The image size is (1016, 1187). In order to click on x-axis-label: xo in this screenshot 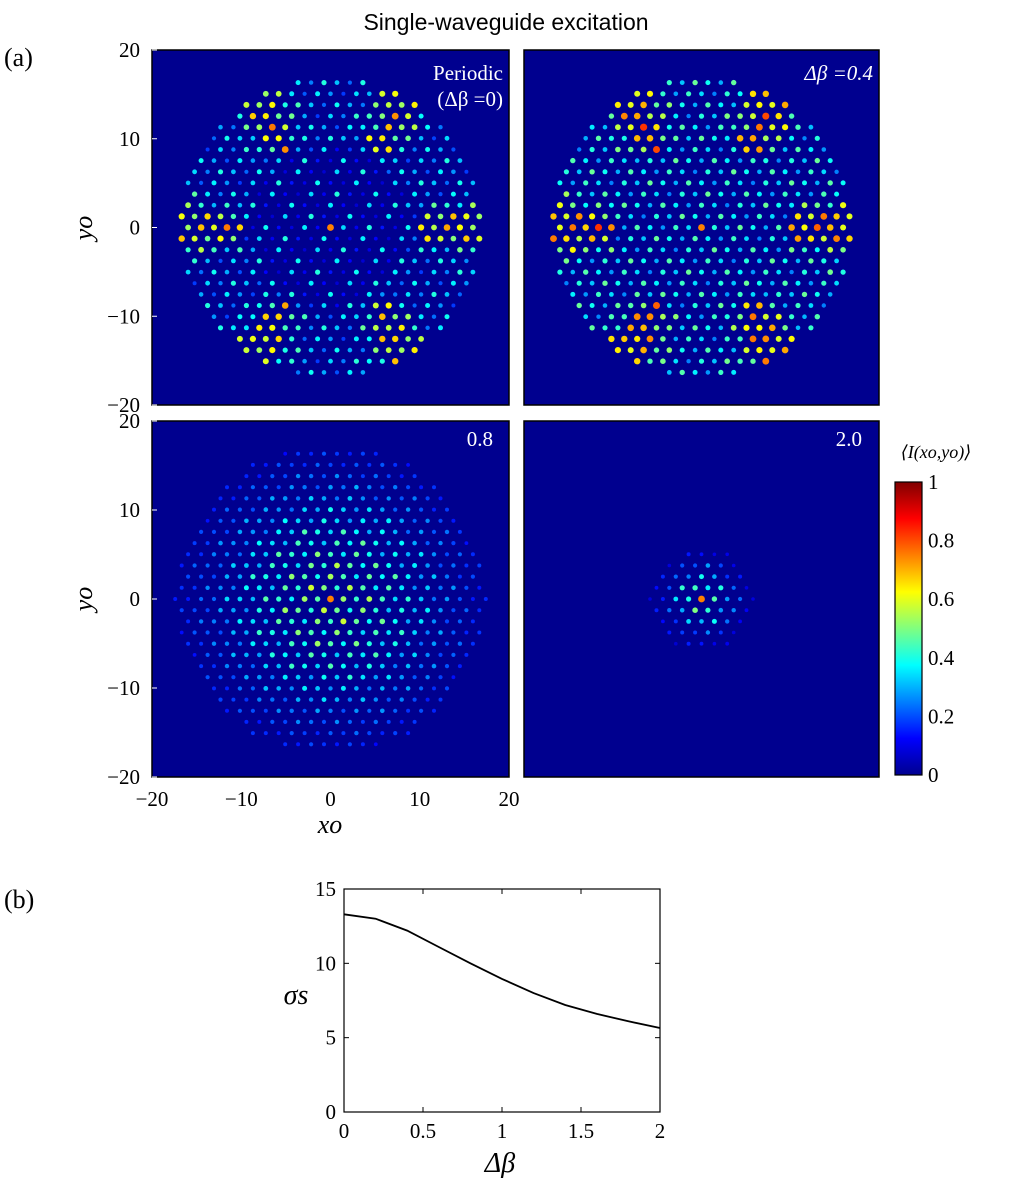, I will do `click(330, 824)`.